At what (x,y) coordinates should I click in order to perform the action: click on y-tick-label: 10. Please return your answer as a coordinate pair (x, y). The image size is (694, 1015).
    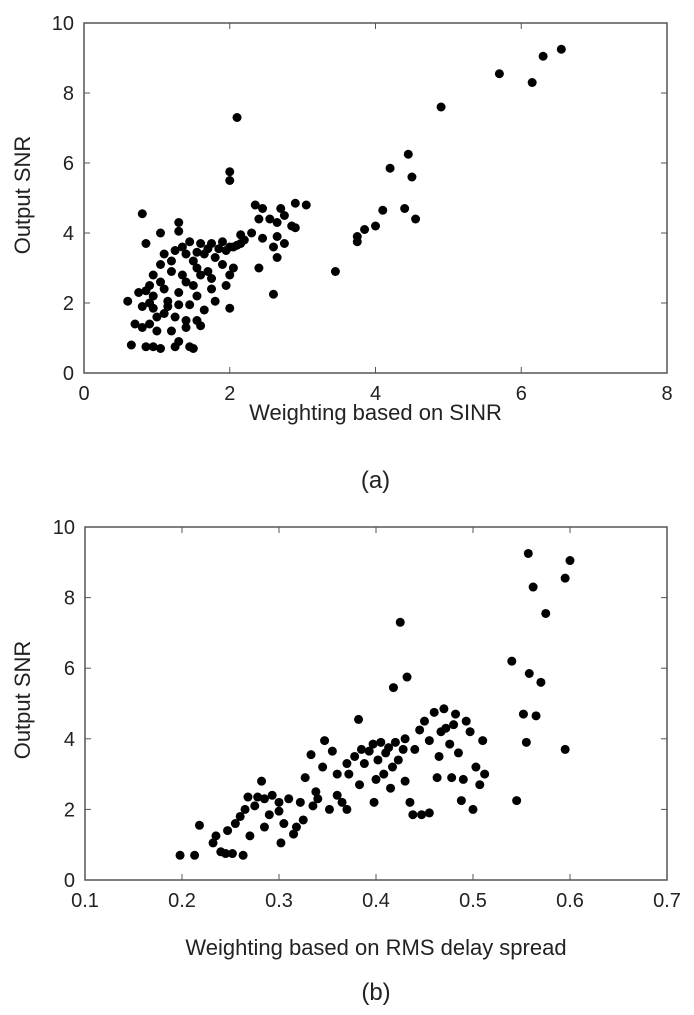
    Looking at the image, I should click on (64, 528).